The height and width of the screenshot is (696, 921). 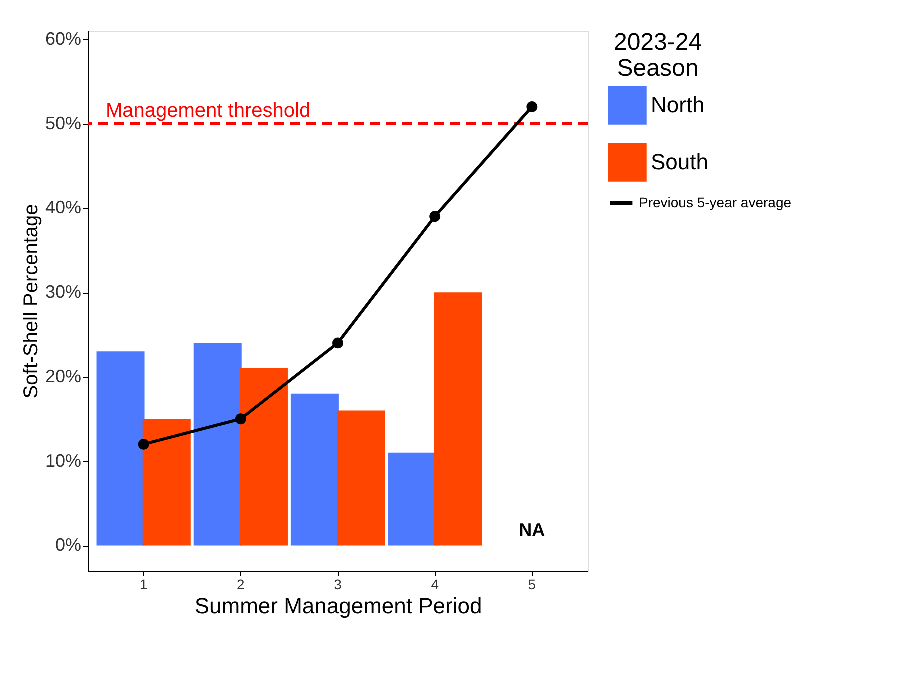 I want to click on legend-label: South, so click(x=679, y=162).